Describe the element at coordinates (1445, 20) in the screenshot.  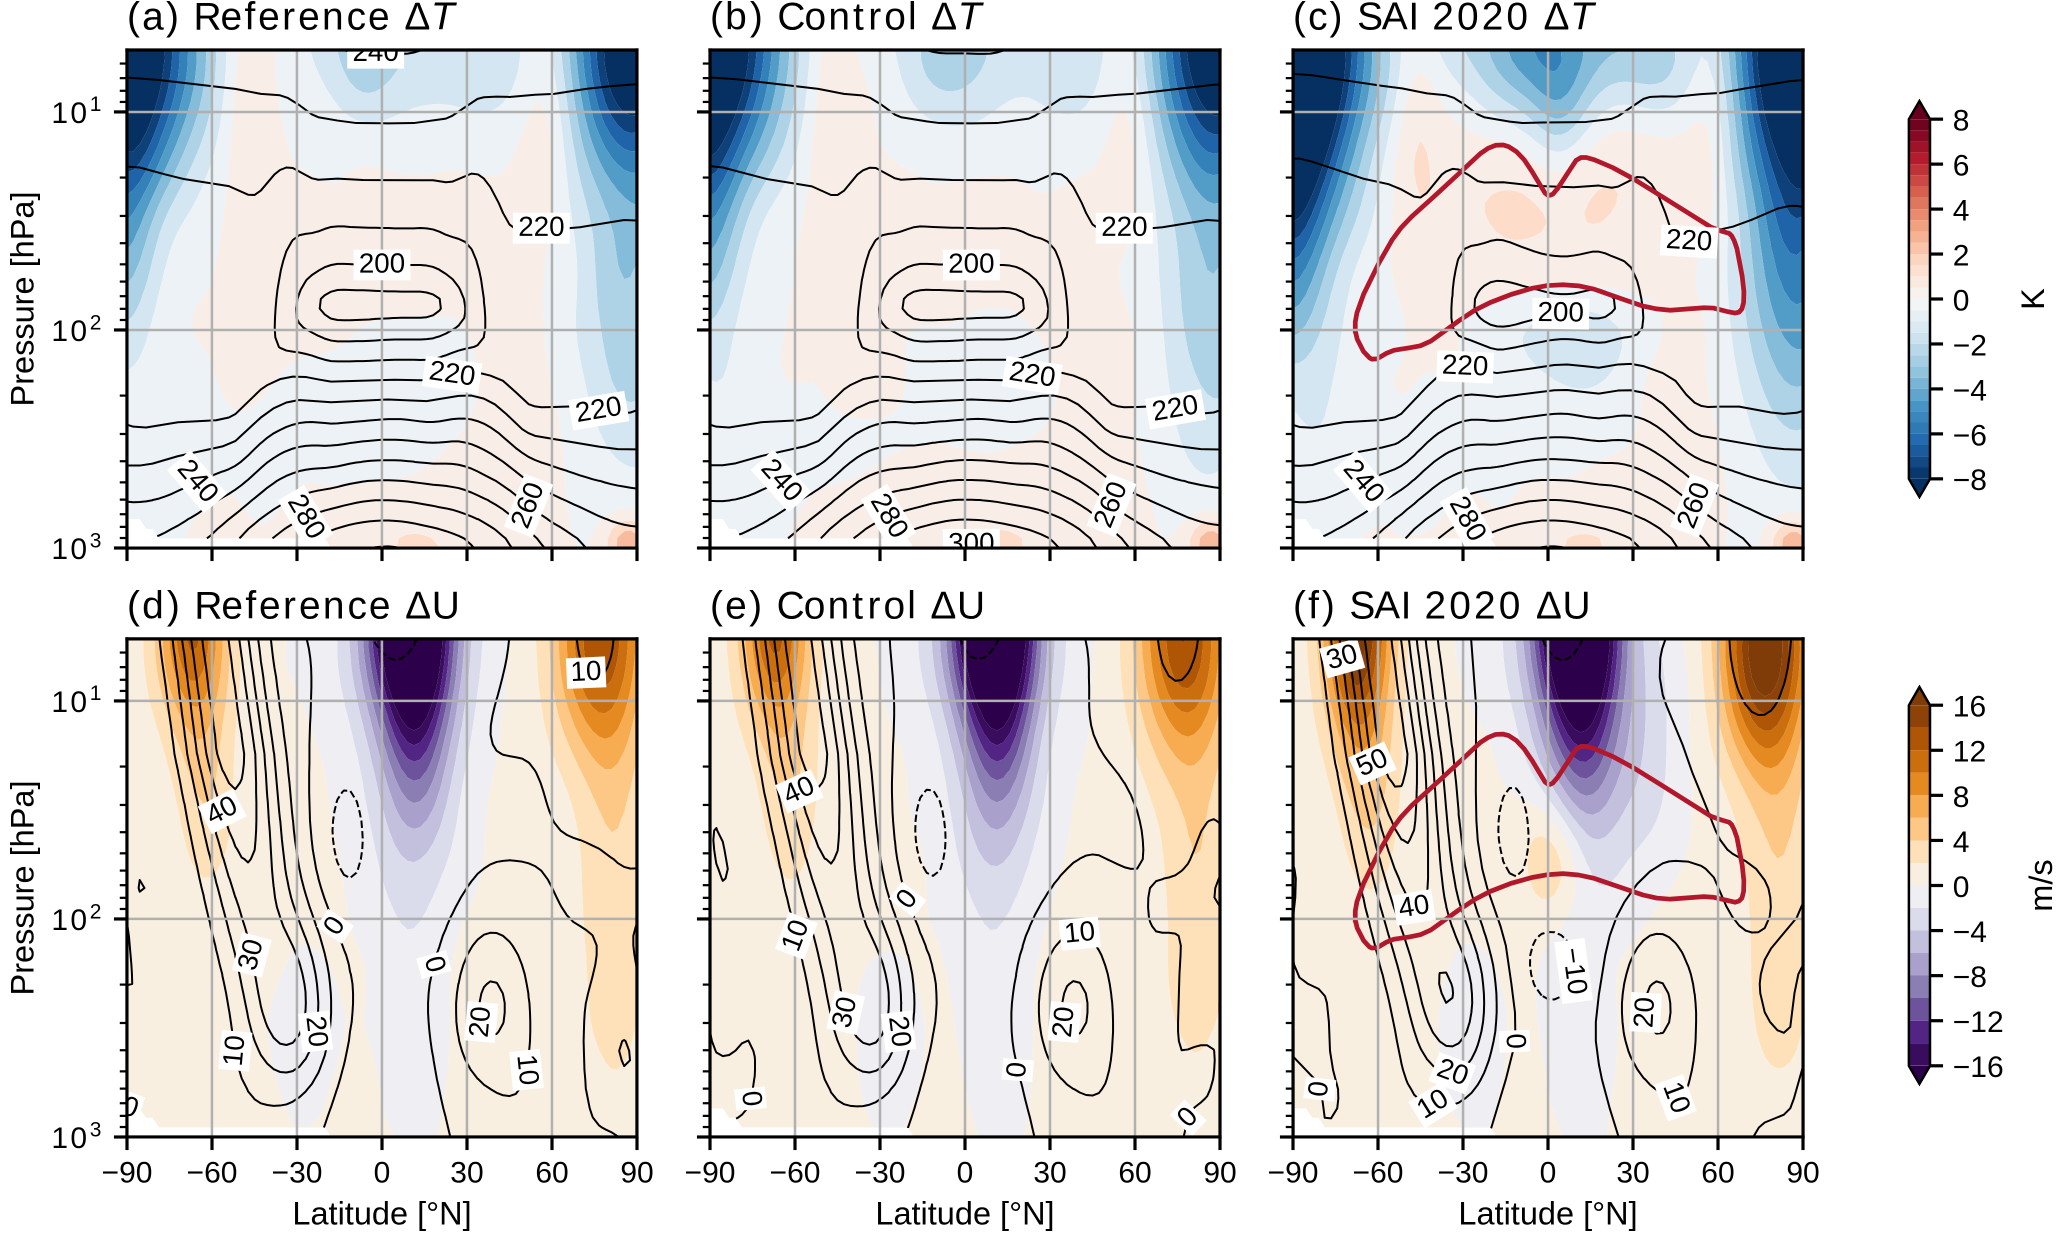
I see `svg-text:( c ): ( c ) S A I 2 0 2 0 Δ T` at that location.